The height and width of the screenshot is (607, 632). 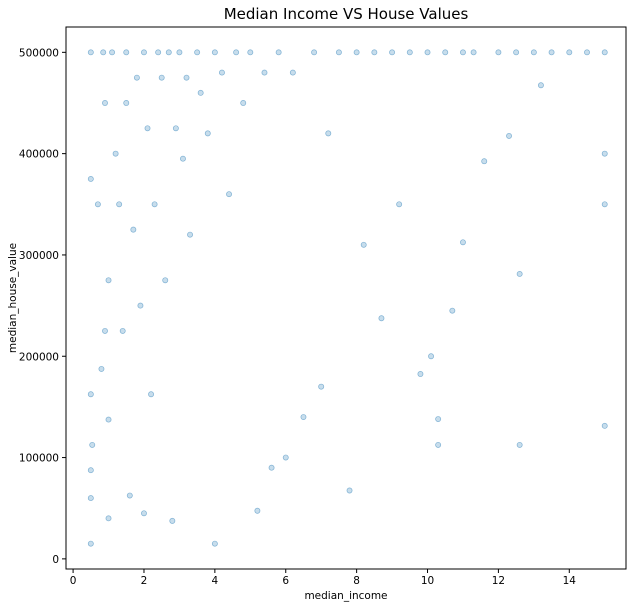 What do you see at coordinates (356, 581) in the screenshot?
I see `x-tick-label: 8` at bounding box center [356, 581].